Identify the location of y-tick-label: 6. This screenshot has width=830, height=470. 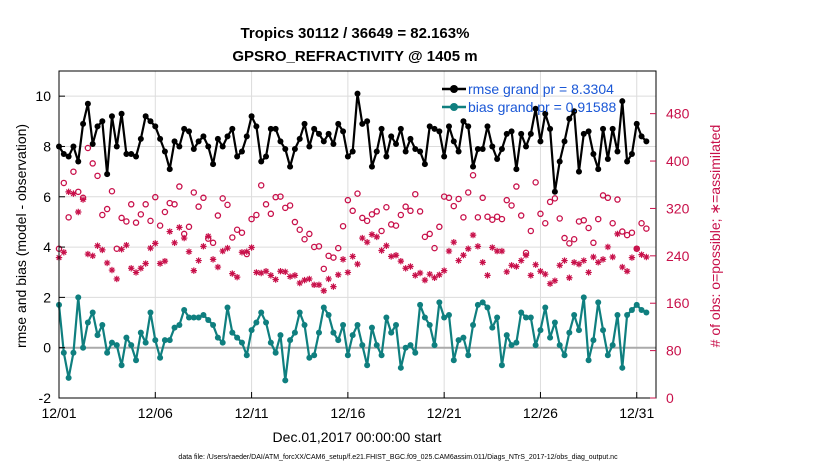
(47, 197).